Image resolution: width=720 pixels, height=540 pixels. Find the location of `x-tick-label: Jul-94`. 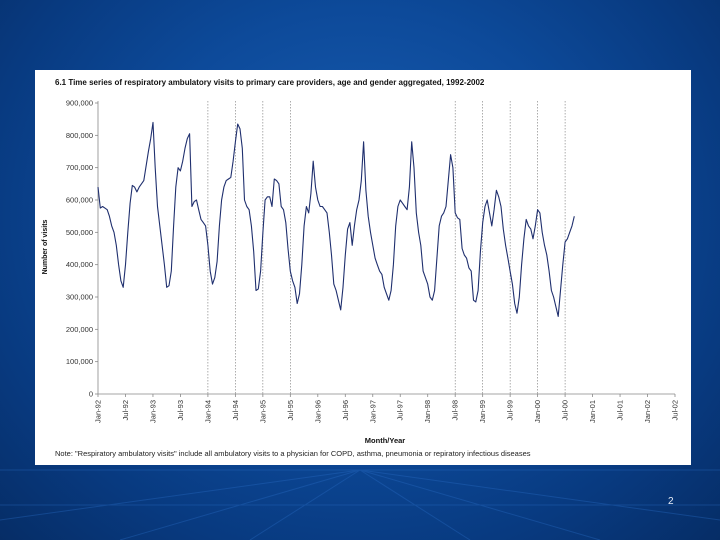

x-tick-label: Jul-94 is located at coordinates (235, 410).